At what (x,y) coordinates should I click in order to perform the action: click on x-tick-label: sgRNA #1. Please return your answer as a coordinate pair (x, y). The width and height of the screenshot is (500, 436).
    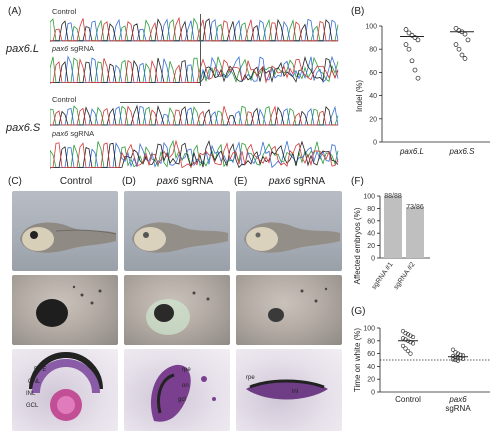
    Looking at the image, I should click on (383, 276).